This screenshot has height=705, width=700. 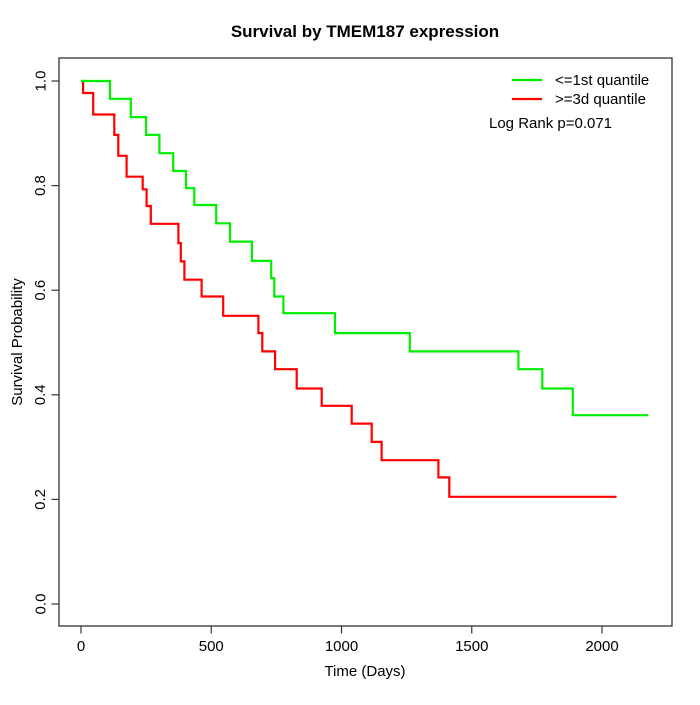 I want to click on y-tick-label: 0.2, so click(x=40, y=499).